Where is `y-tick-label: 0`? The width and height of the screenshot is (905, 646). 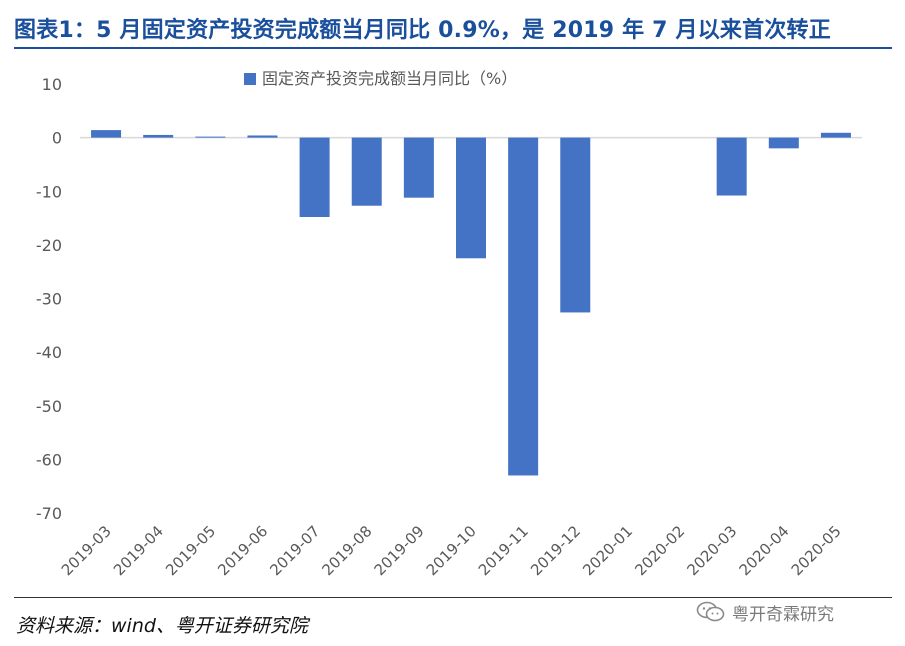
y-tick-label: 0 is located at coordinates (57, 138).